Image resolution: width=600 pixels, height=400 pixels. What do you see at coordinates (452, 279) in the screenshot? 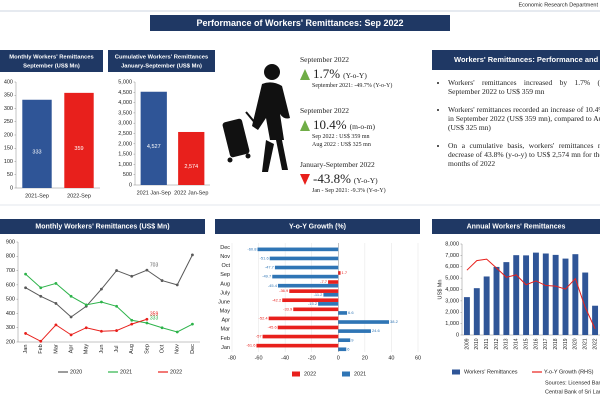
I see `y-tick-label: 5,000` at bounding box center [452, 279].